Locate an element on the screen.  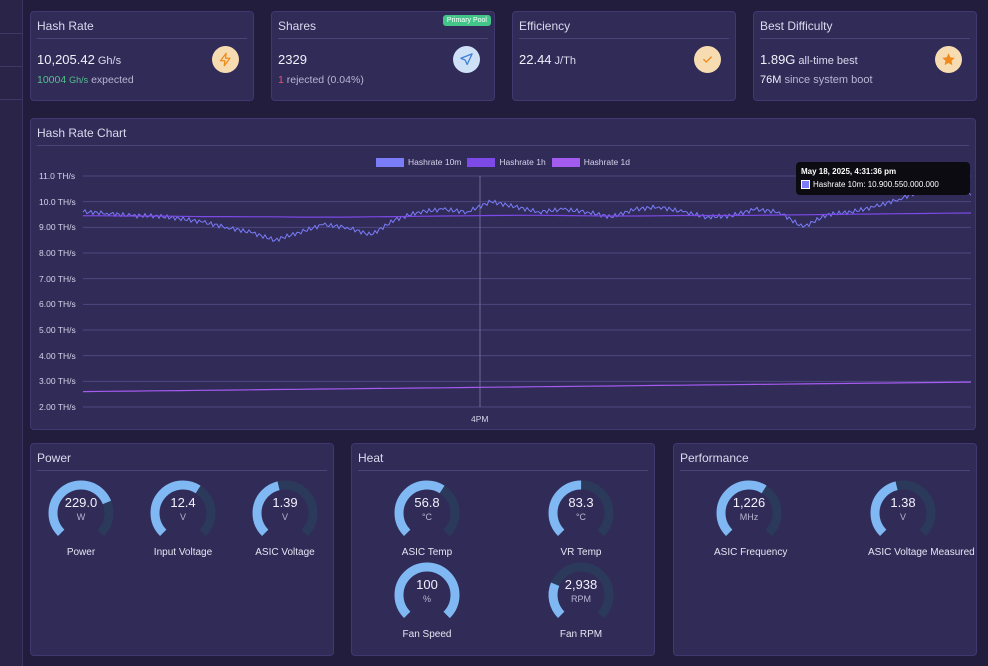
check-icon is located at coordinates (707, 59).